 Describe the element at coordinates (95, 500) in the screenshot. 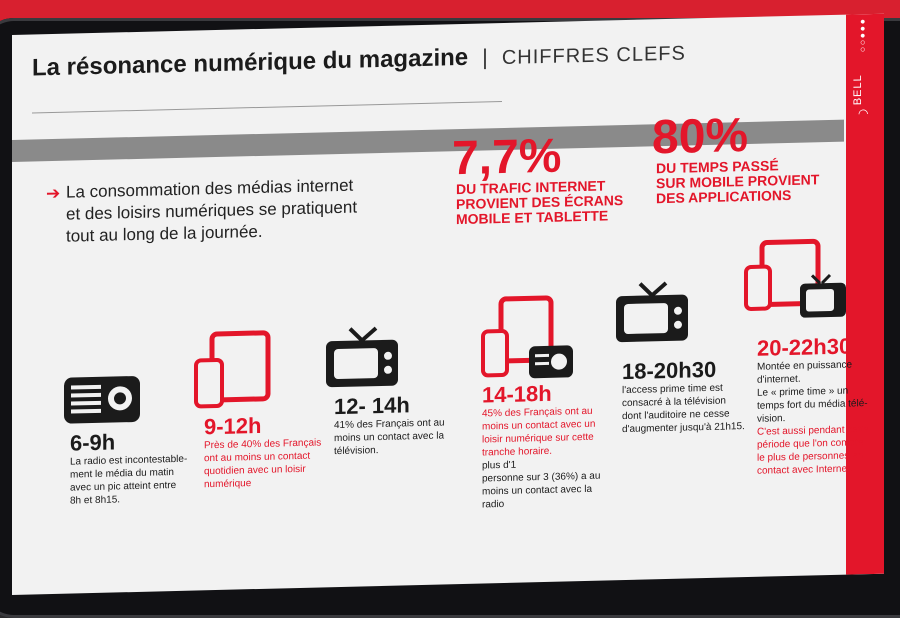

I see `slot-text-line: 8h et 8h15.` at that location.